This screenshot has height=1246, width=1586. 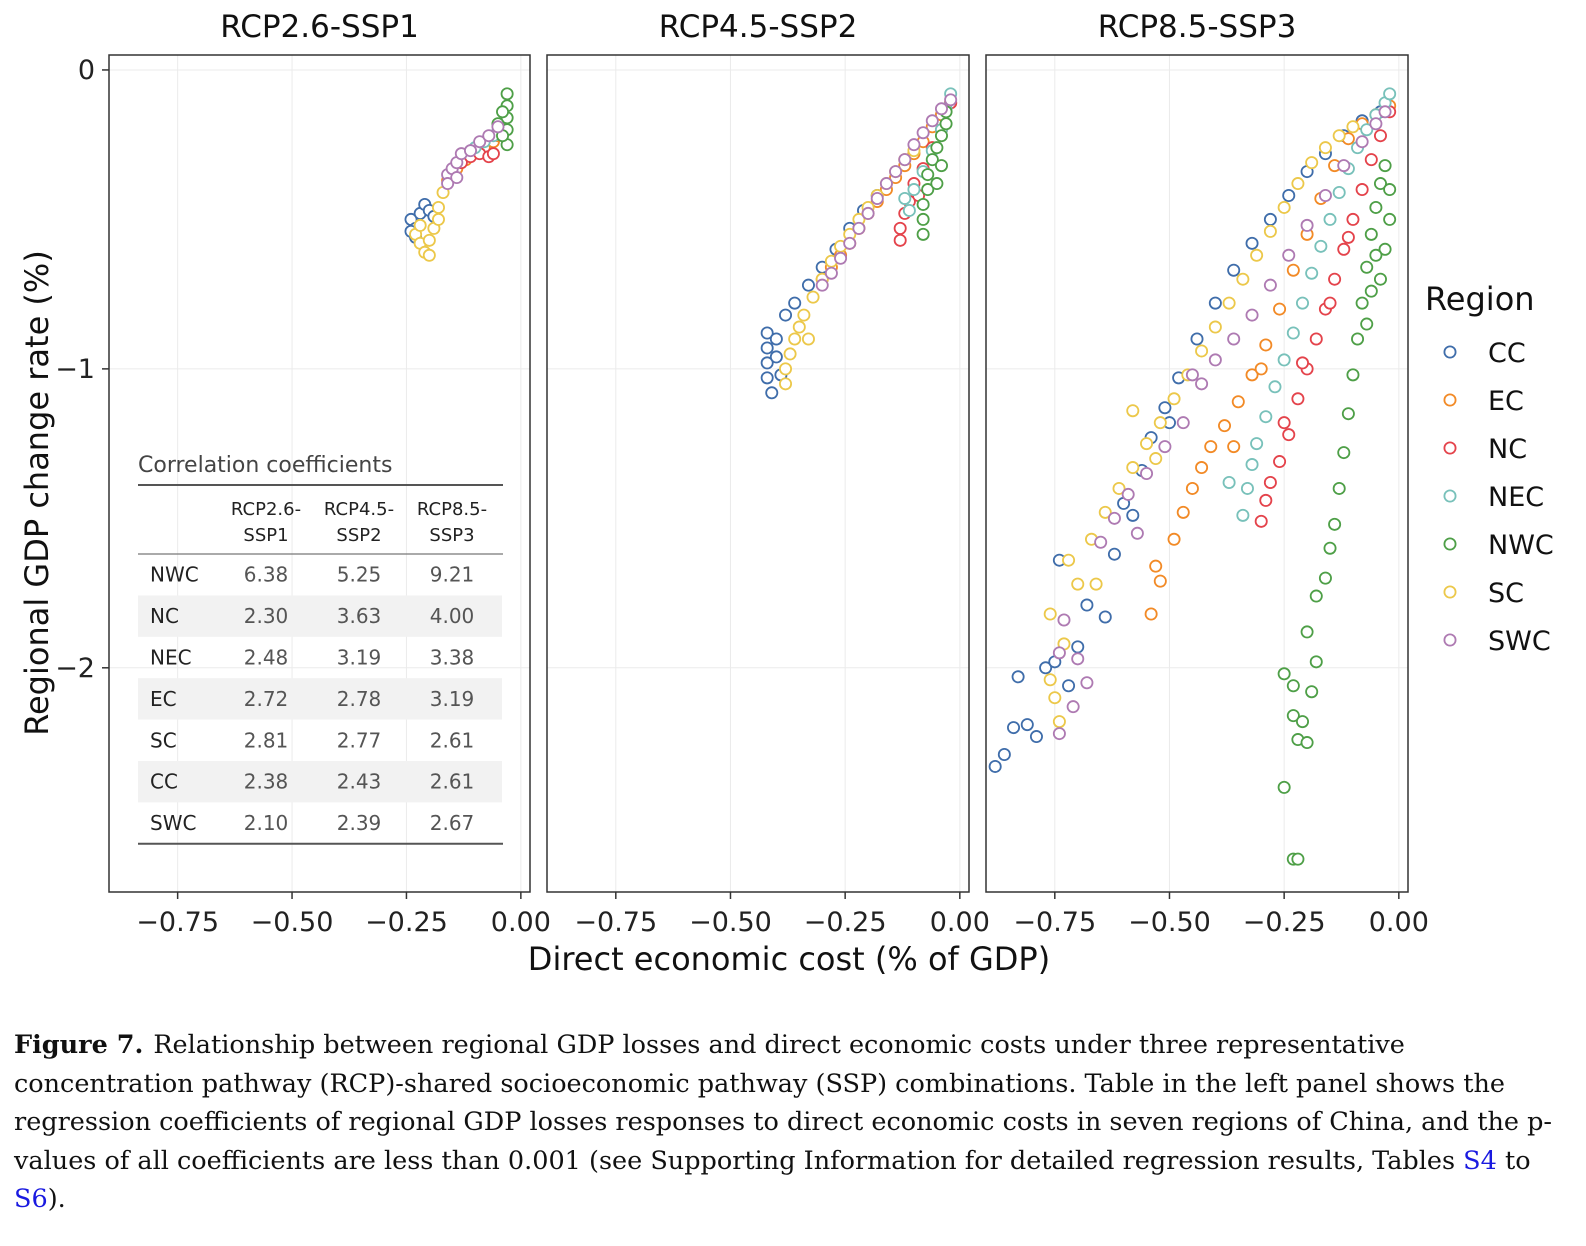 I want to click on panel-title: RCP8.5-SSP3, so click(x=1197, y=27).